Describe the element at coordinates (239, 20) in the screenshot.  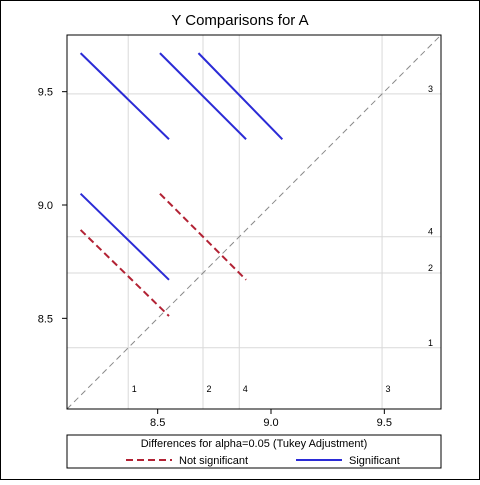
I see `chart-title: Y Comparisons for A` at that location.